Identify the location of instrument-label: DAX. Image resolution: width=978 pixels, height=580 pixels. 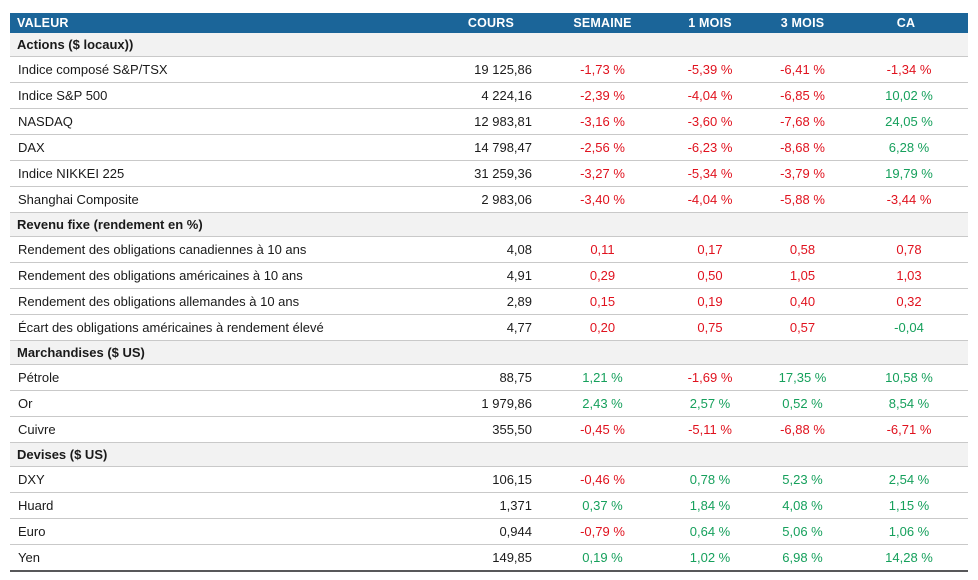
(227, 147).